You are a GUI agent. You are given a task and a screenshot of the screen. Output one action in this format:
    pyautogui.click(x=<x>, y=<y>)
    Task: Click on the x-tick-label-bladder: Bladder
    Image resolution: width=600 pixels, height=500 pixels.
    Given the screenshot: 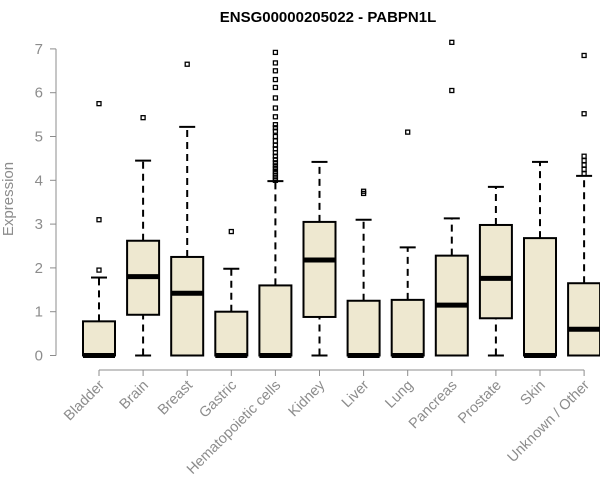 What is the action you would take?
    pyautogui.click(x=84, y=400)
    